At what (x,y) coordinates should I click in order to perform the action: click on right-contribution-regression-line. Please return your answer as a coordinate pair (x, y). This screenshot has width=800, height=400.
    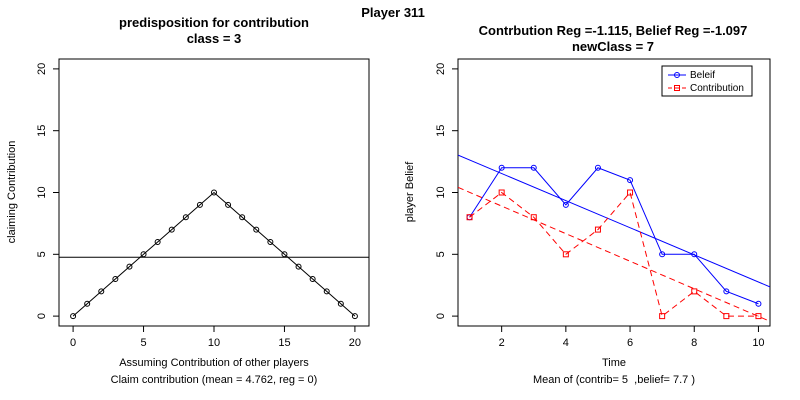
    Looking at the image, I should click on (614, 254).